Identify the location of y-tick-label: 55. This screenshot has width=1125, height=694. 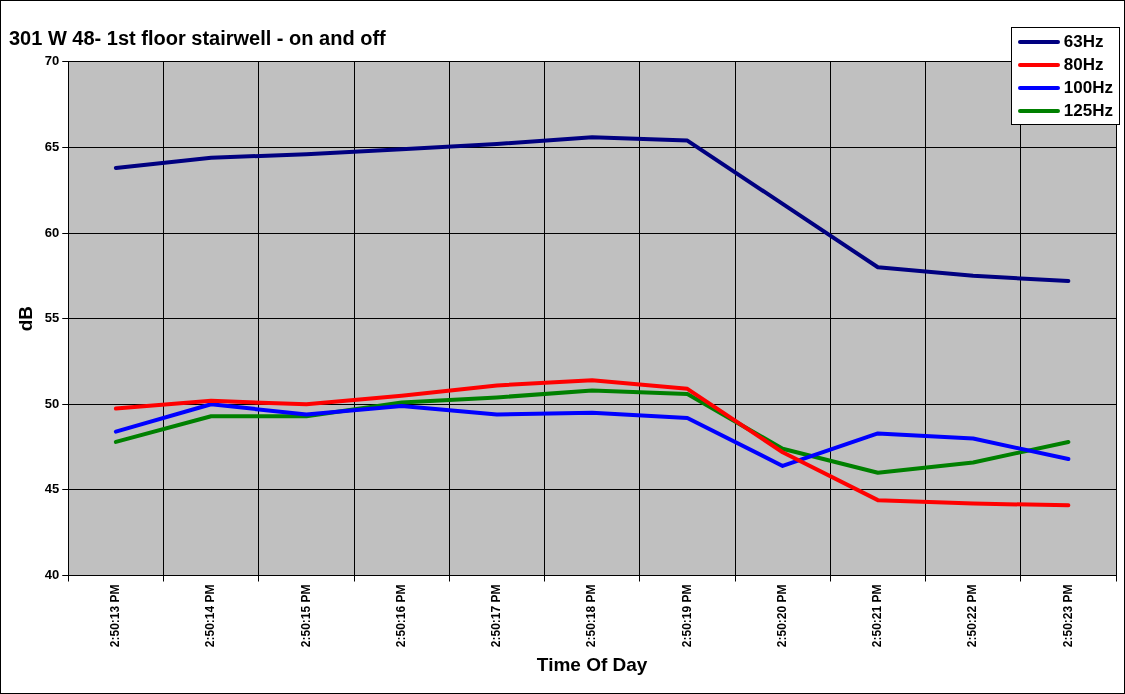
(52, 318).